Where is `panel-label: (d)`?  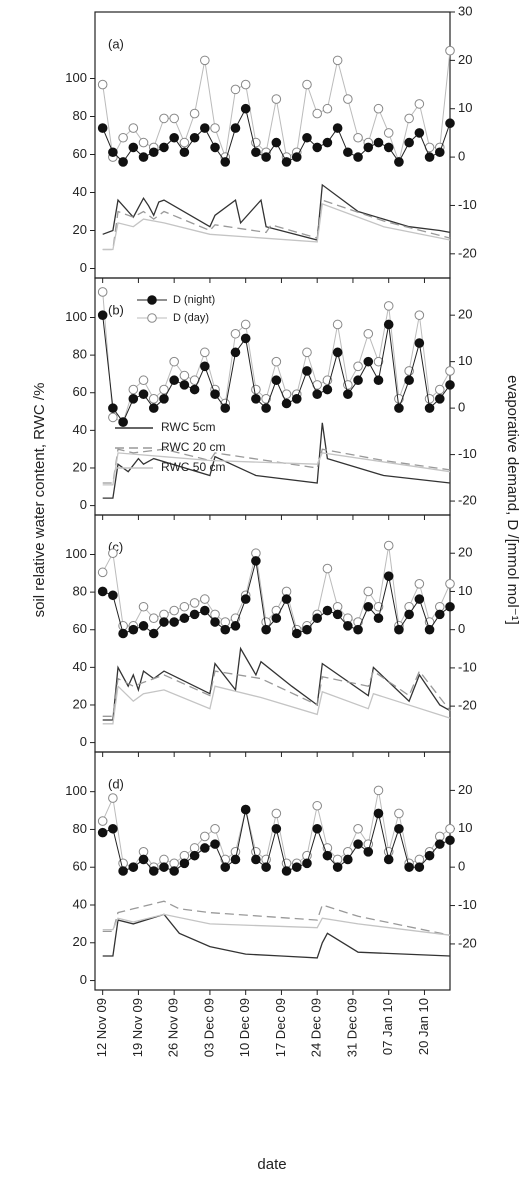
panel-label: (d) is located at coordinates (116, 783).